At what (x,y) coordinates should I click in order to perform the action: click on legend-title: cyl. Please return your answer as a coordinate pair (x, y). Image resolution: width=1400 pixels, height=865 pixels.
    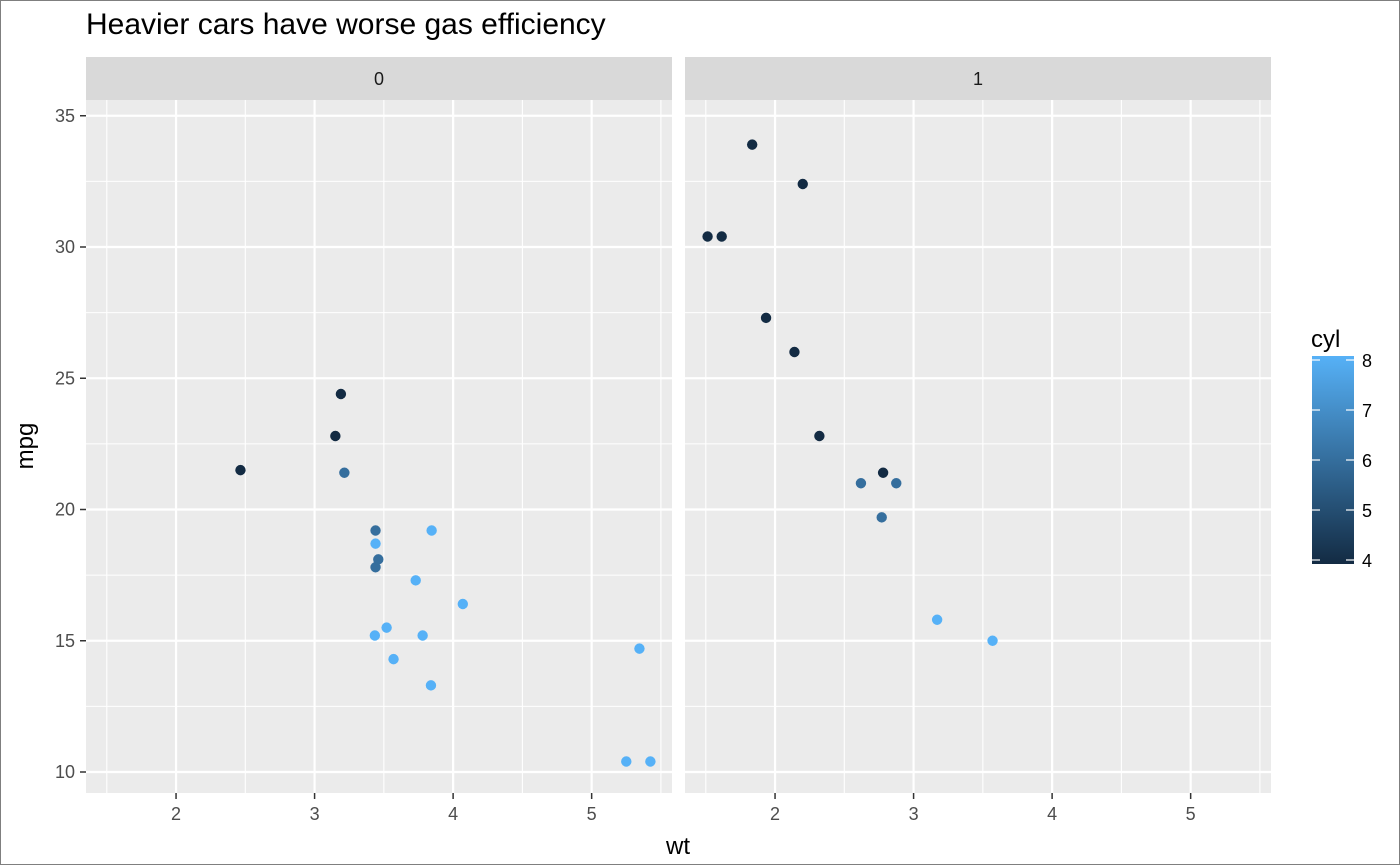
    Looking at the image, I should click on (1325, 339).